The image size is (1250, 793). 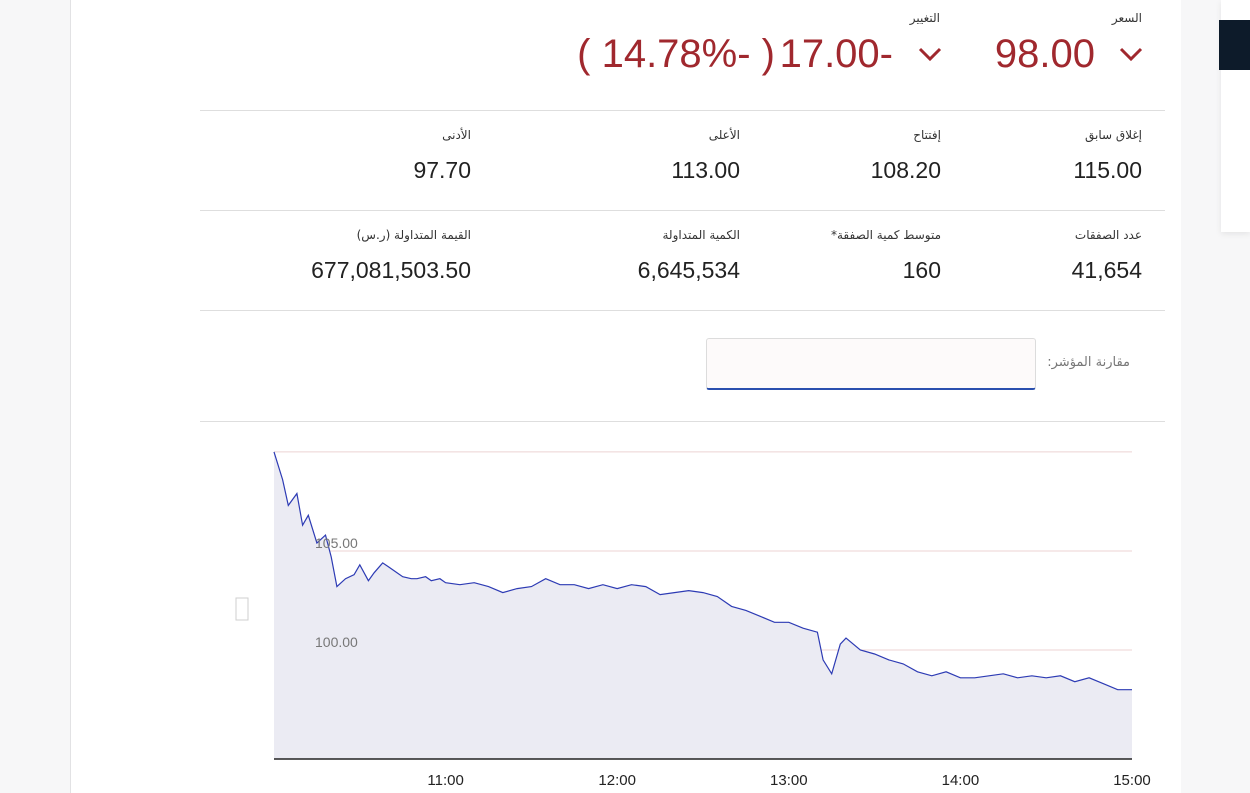 What do you see at coordinates (927, 135) in the screenshot?
I see `stat-label-open: إفتتاح` at bounding box center [927, 135].